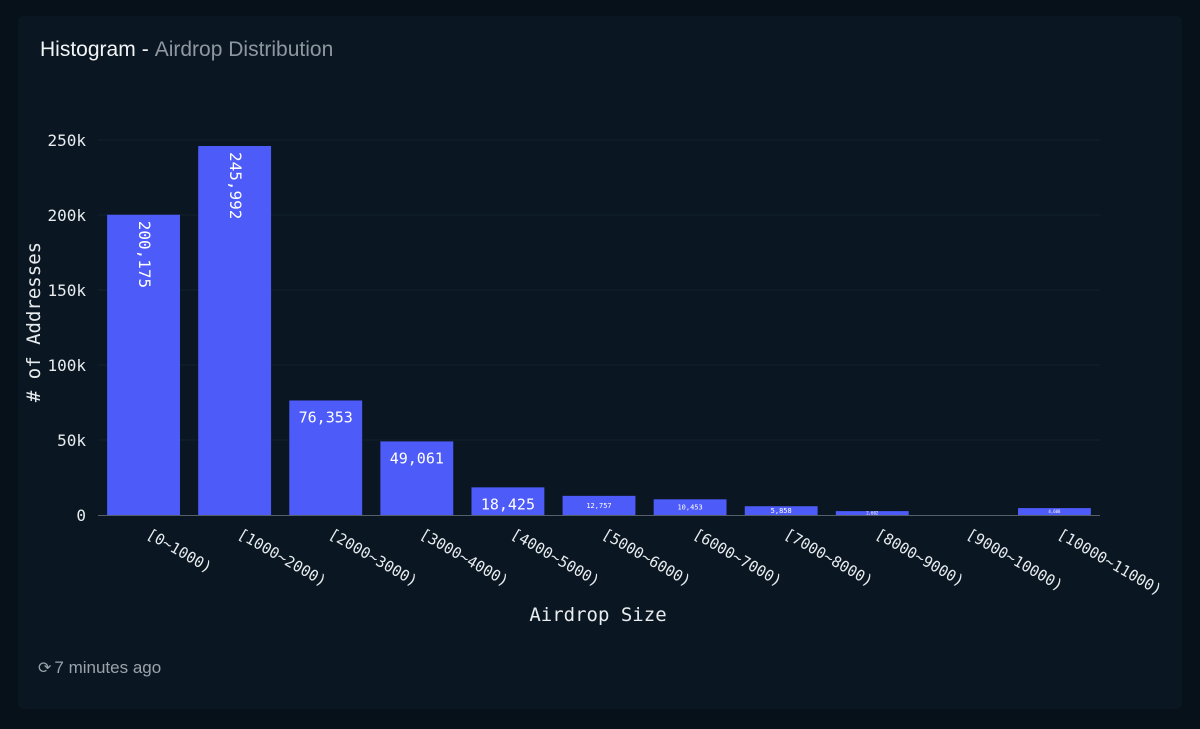  Describe the element at coordinates (464, 557) in the screenshot. I see `x-tick-label: [3000~4000)` at that location.